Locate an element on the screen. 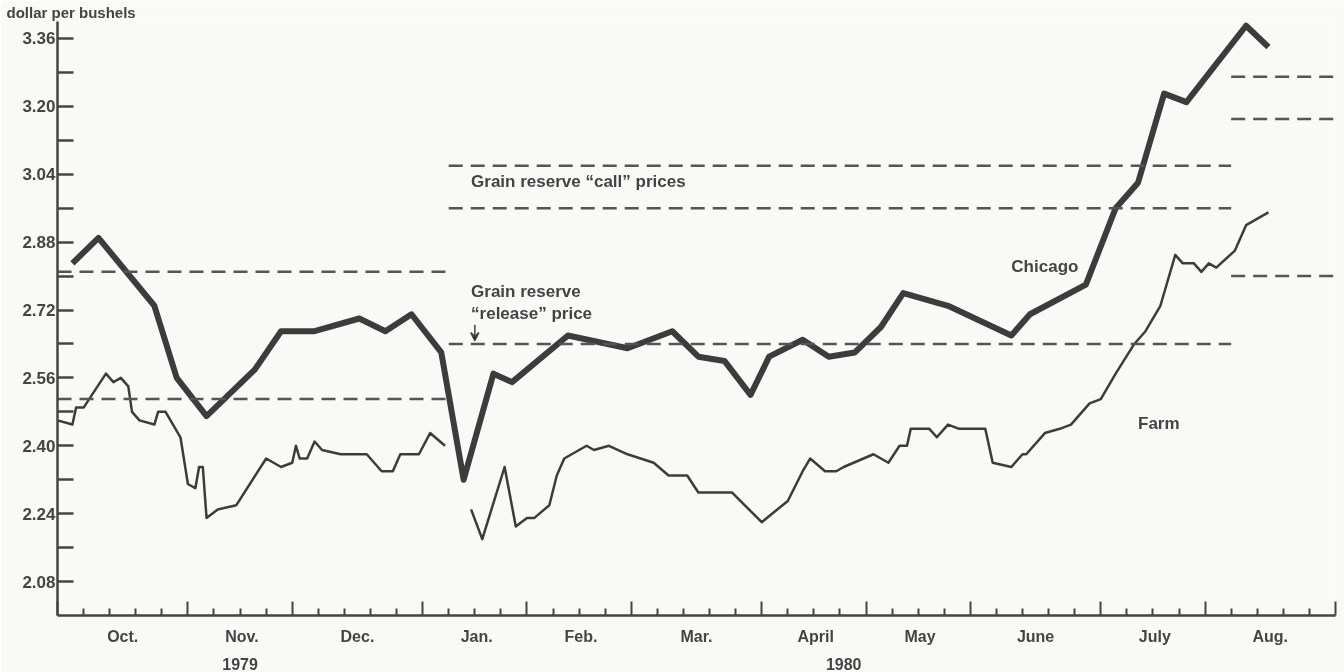  x-tick-label: Nov. is located at coordinates (242, 636).